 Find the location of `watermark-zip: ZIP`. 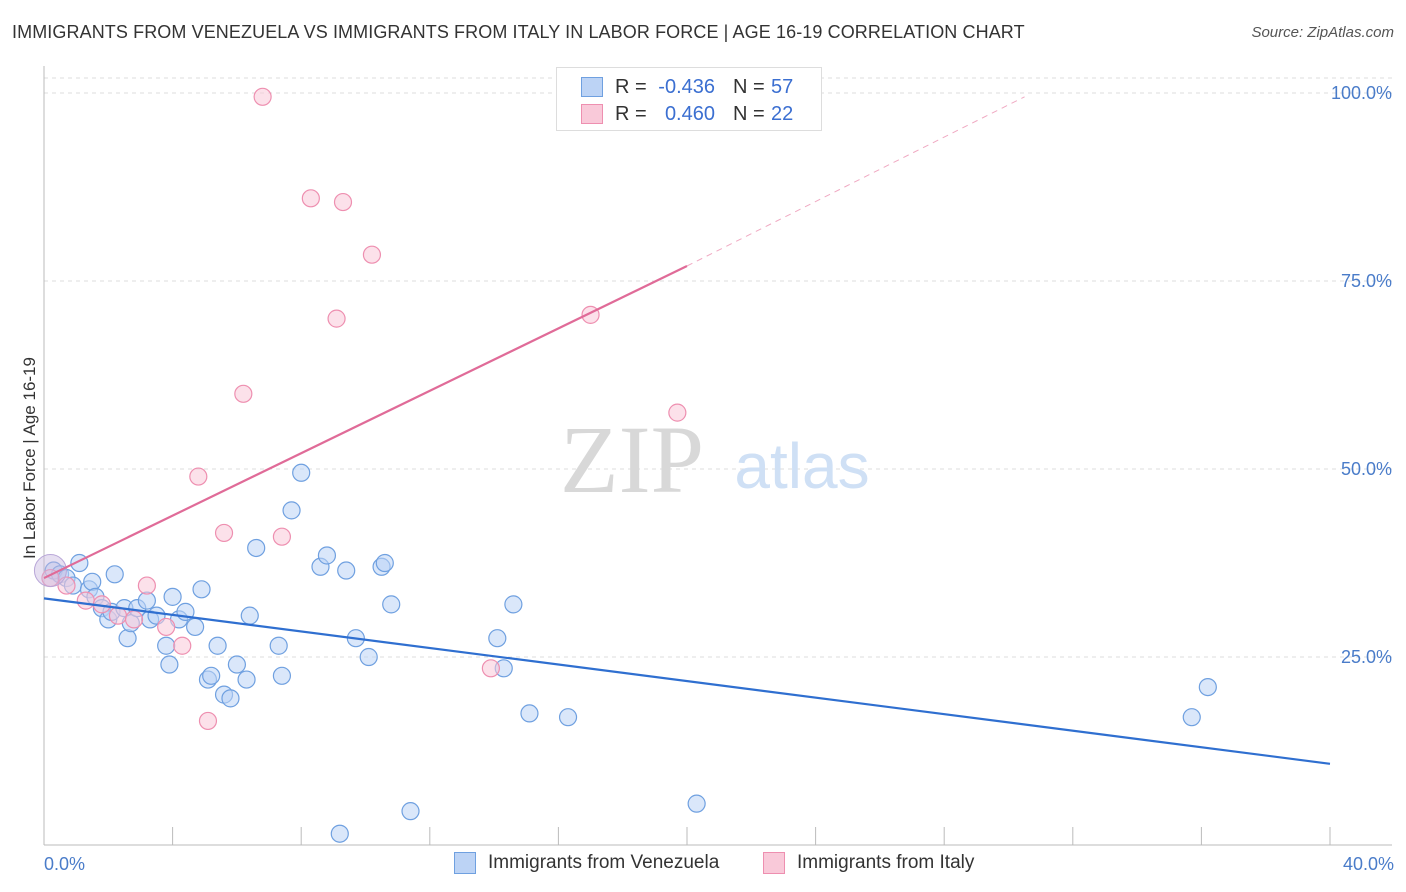

watermark-zip: ZIP is located at coordinates (632, 459).